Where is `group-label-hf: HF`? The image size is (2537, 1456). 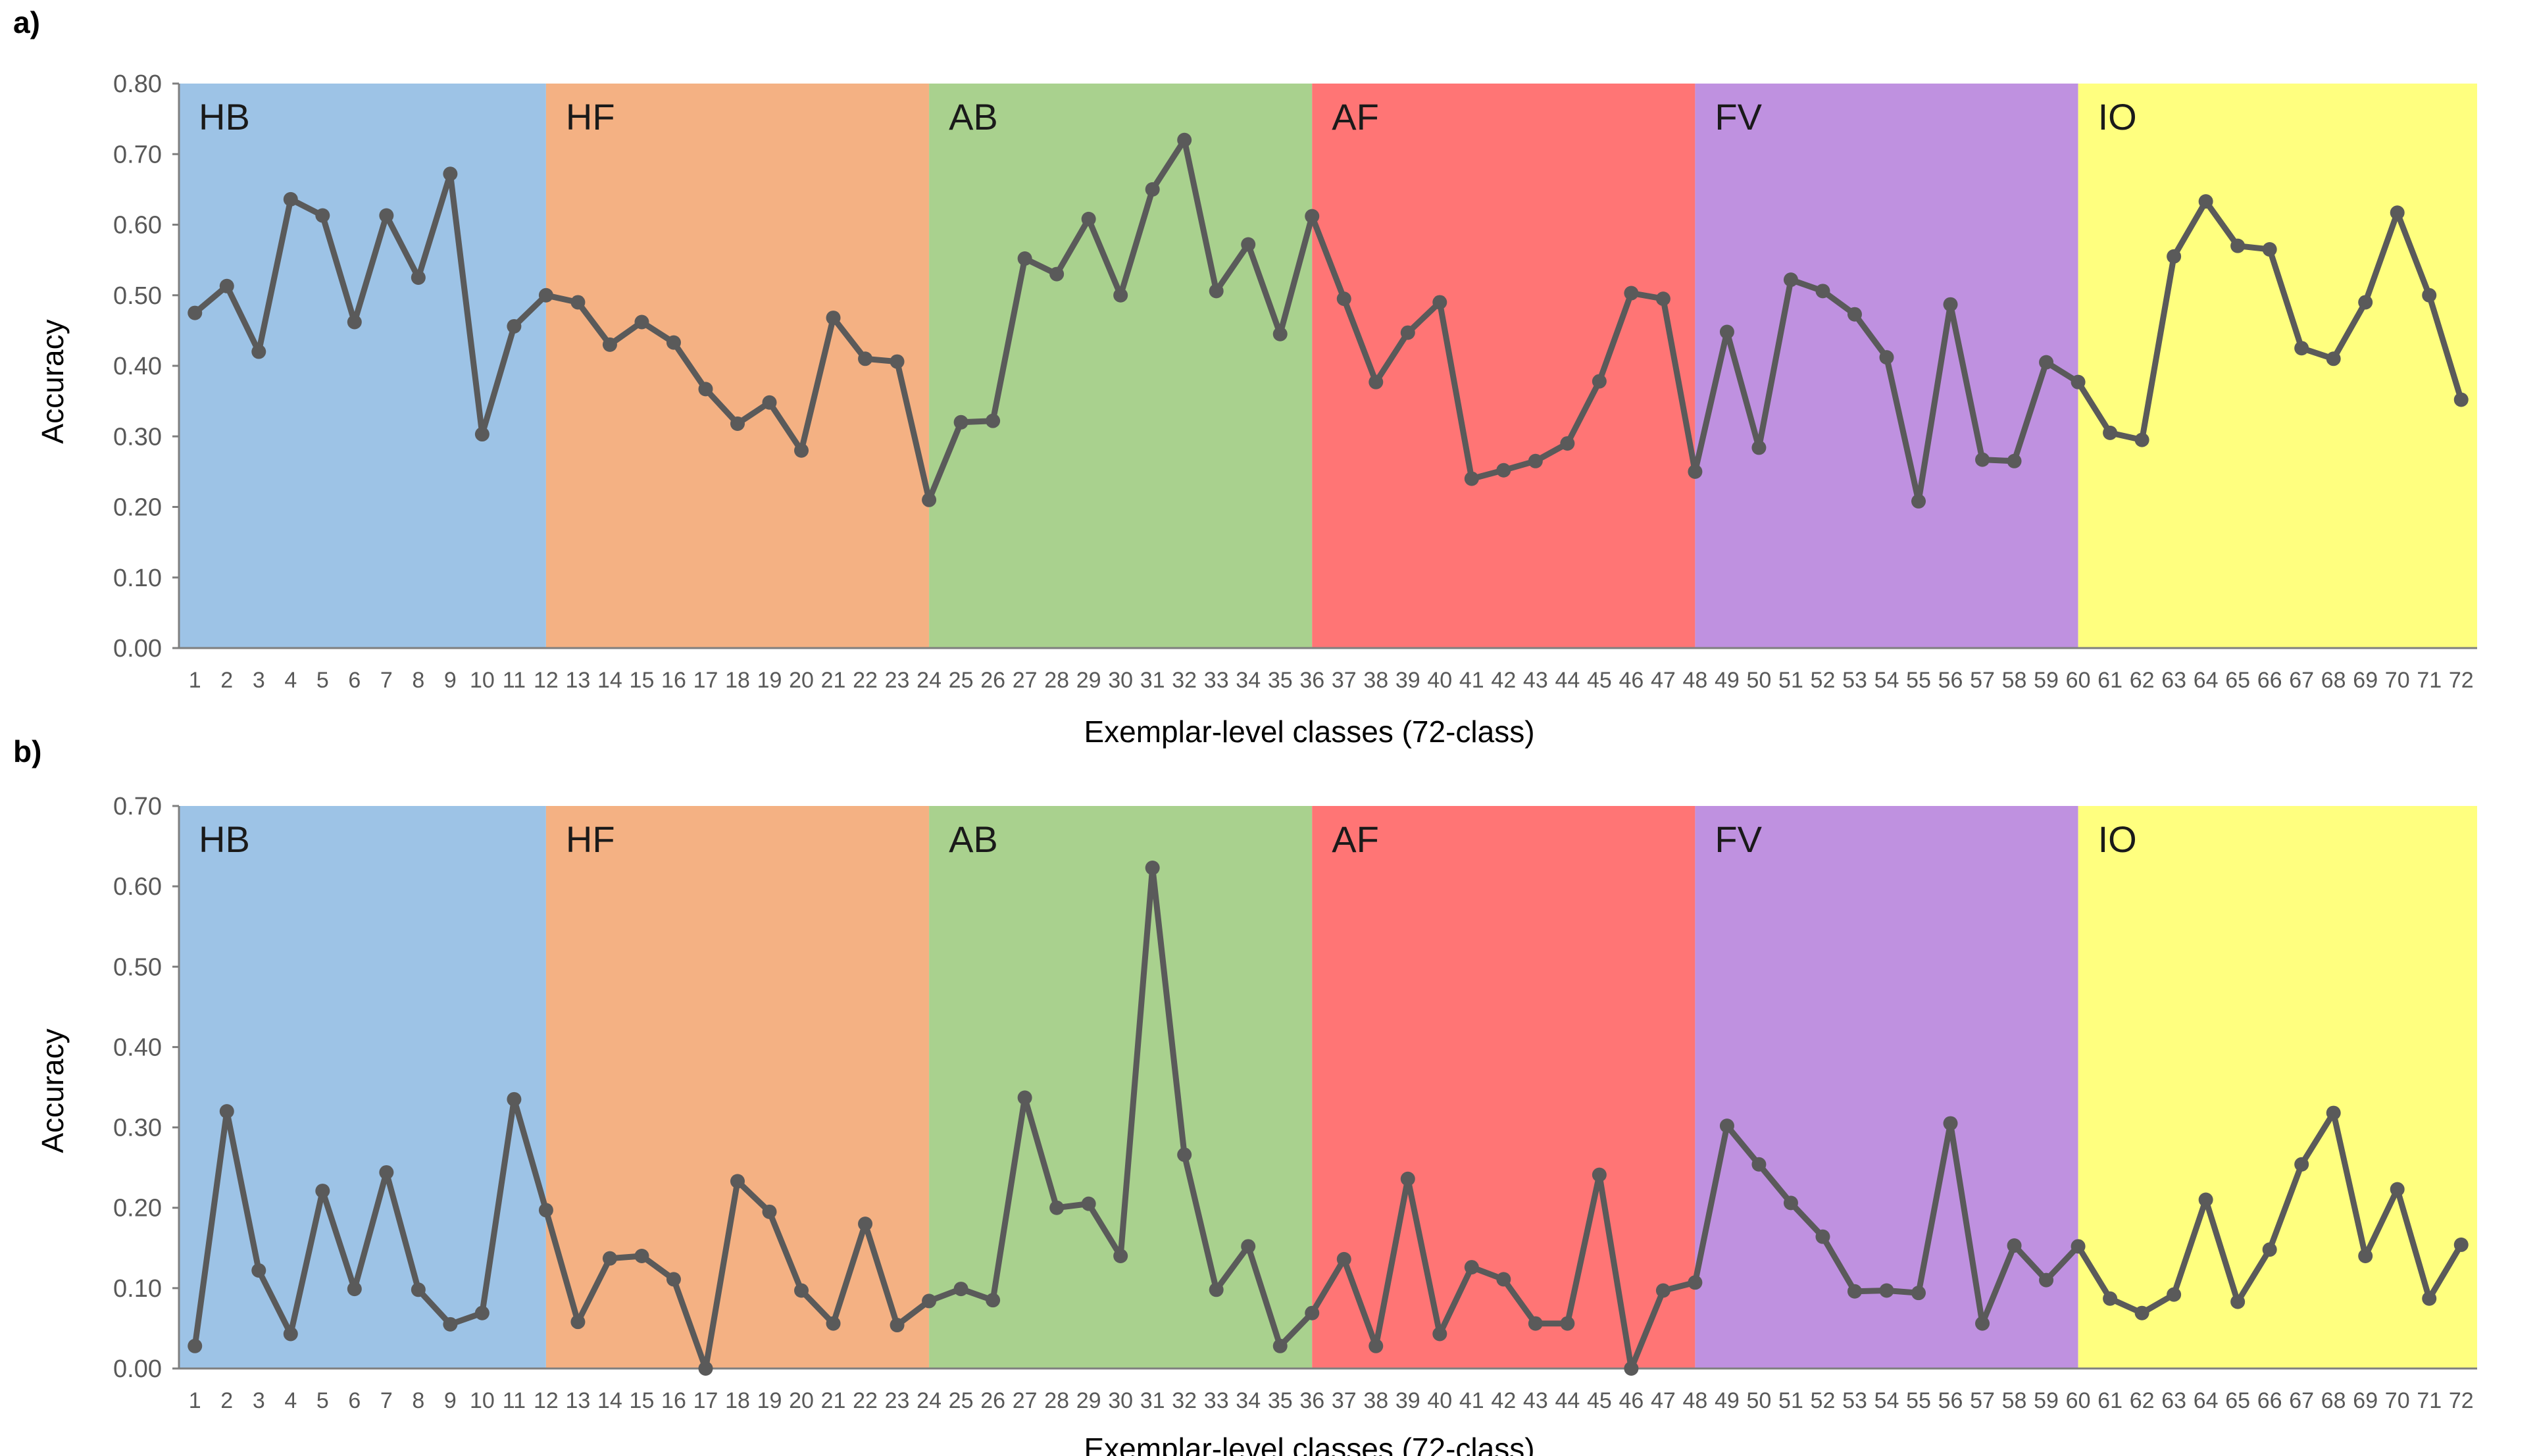
group-label-hf: HF is located at coordinates (590, 117).